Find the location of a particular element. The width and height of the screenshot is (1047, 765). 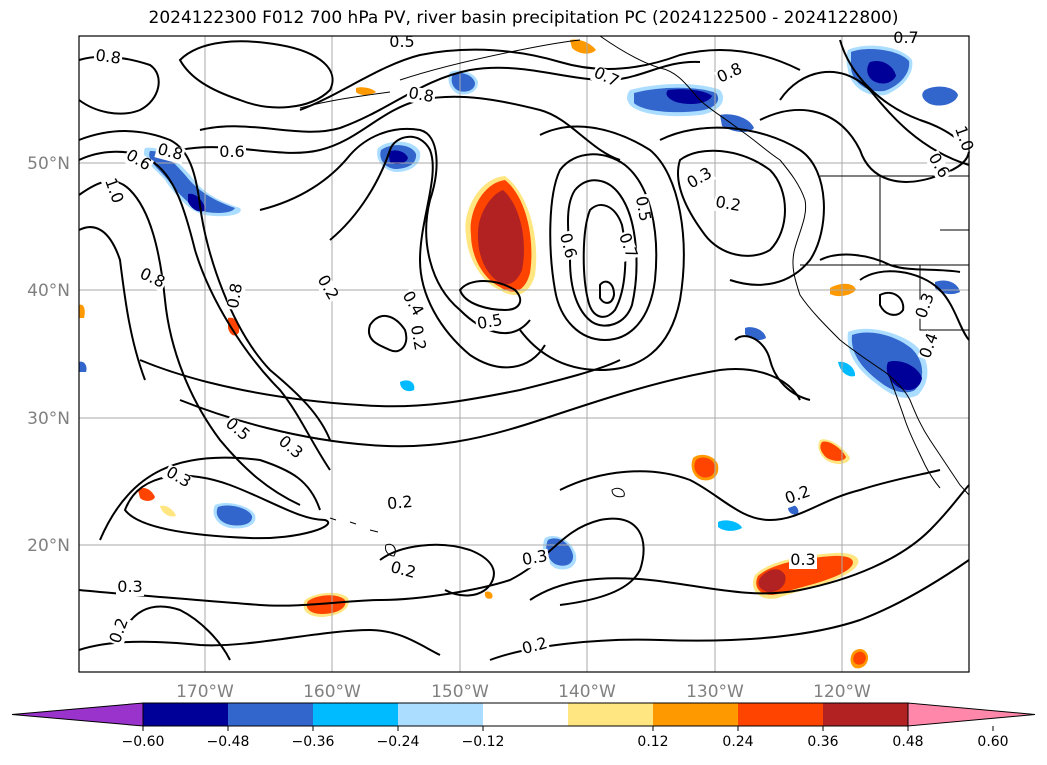

hawaii-islands is located at coordinates (362, 537).